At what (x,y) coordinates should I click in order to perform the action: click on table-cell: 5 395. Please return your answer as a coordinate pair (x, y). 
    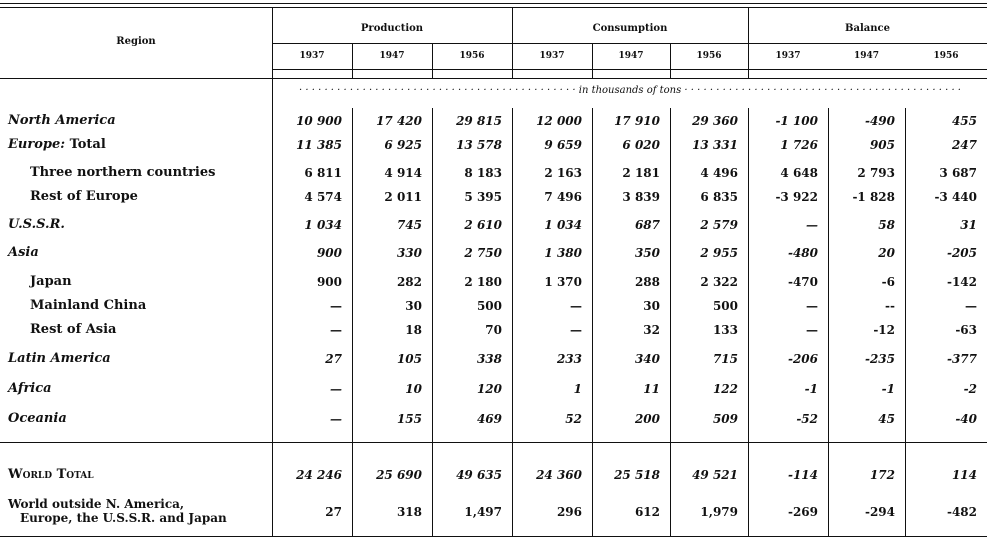
    Looking at the image, I should click on (483, 197).